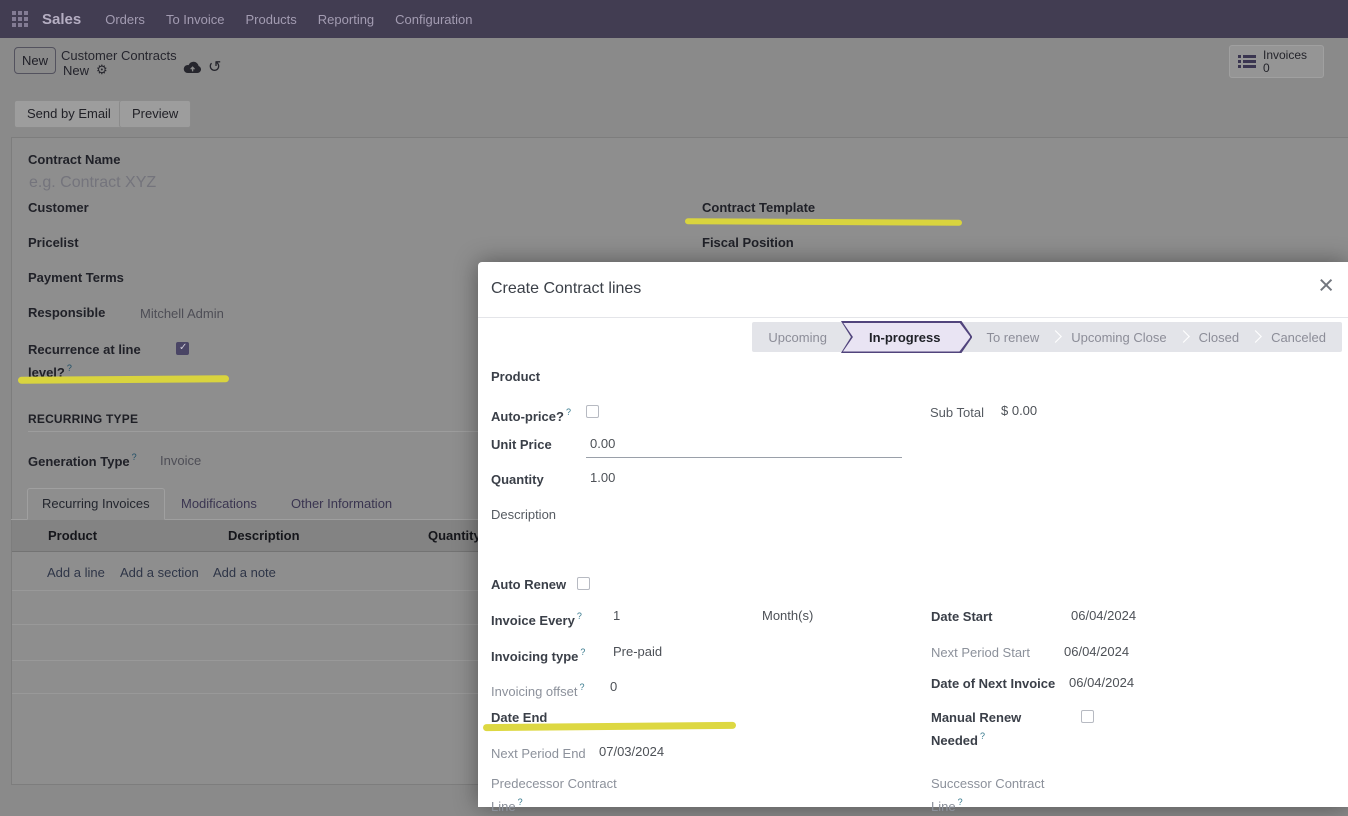 Image resolution: width=1348 pixels, height=816 pixels. What do you see at coordinates (538, 655) in the screenshot?
I see `invoicing-type-label: Invoicing type?` at bounding box center [538, 655].